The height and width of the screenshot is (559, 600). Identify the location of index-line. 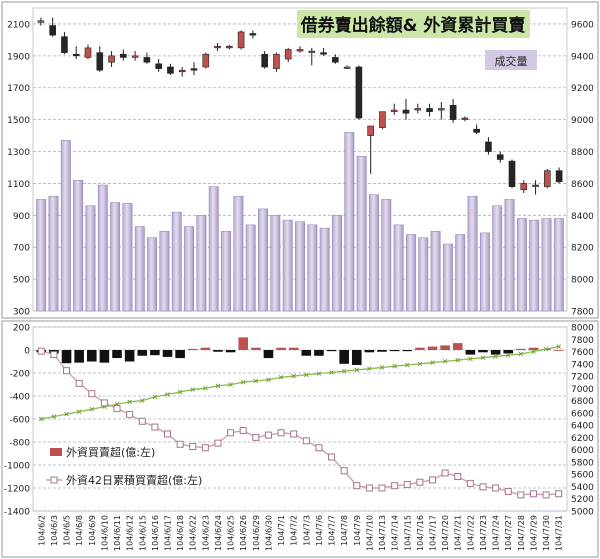
(300, 383).